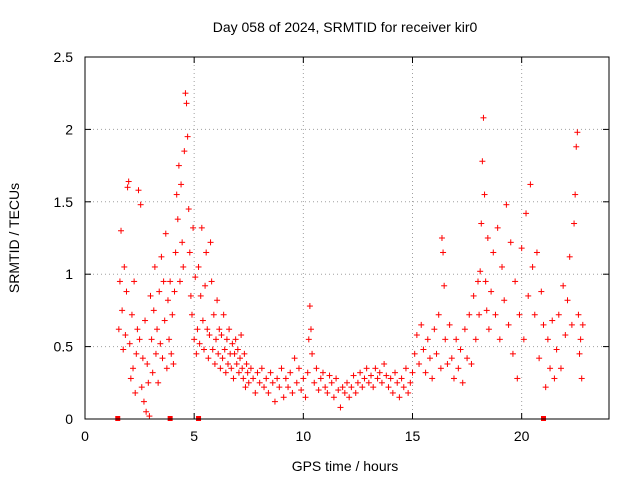 This screenshot has height=480, width=640. Describe the element at coordinates (69, 419) in the screenshot. I see `y-tick-label: 0` at that location.